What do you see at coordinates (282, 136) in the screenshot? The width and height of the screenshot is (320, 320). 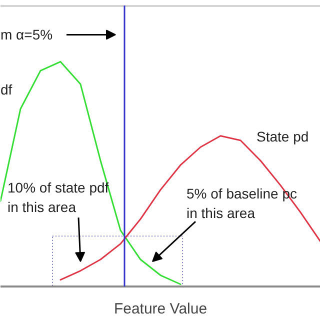 I see `annotation: State pd` at bounding box center [282, 136].